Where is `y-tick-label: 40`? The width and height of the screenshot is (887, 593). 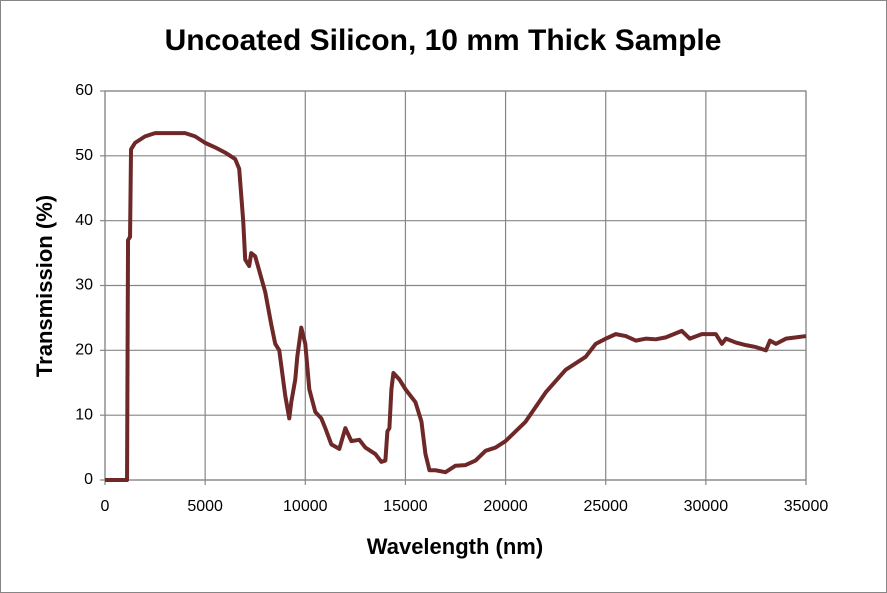 y-tick-label: 40 is located at coordinates (84, 220).